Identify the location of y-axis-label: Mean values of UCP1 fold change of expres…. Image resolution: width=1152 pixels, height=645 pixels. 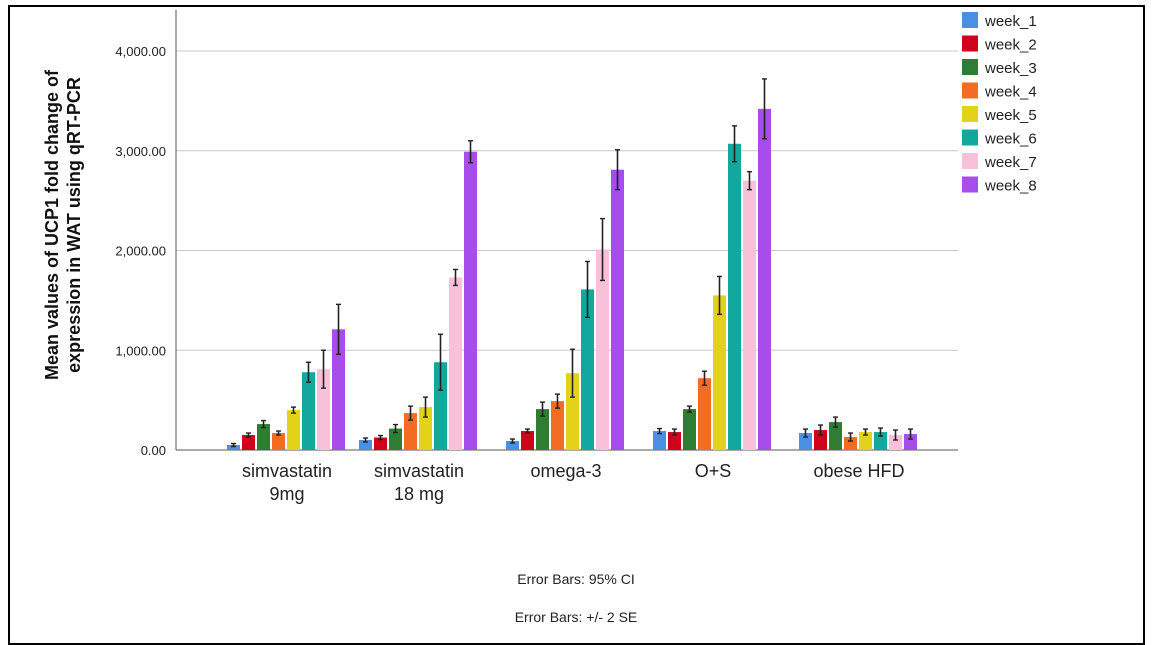
(63, 224).